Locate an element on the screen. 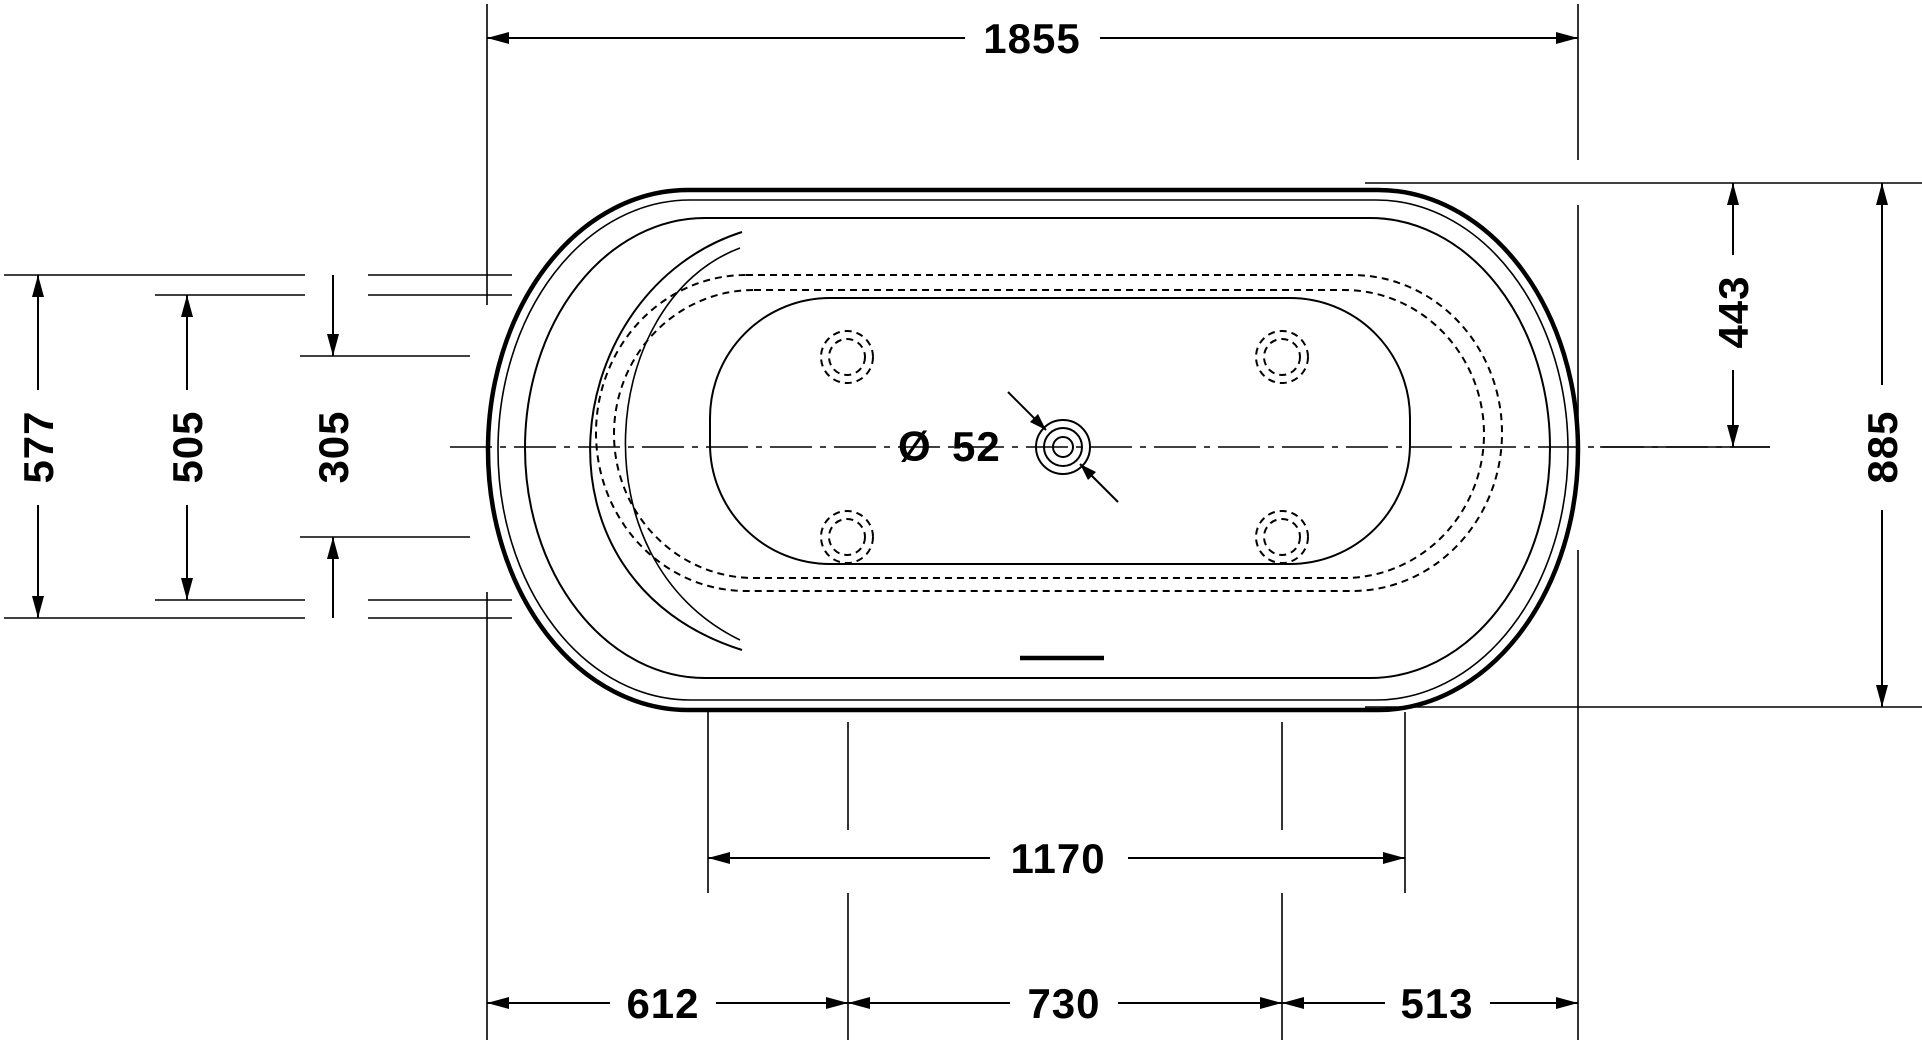 Image resolution: width=1922 pixels, height=1042 pixels. dim-bottom-chain: 612 730 513 is located at coordinates (1032, 1003).